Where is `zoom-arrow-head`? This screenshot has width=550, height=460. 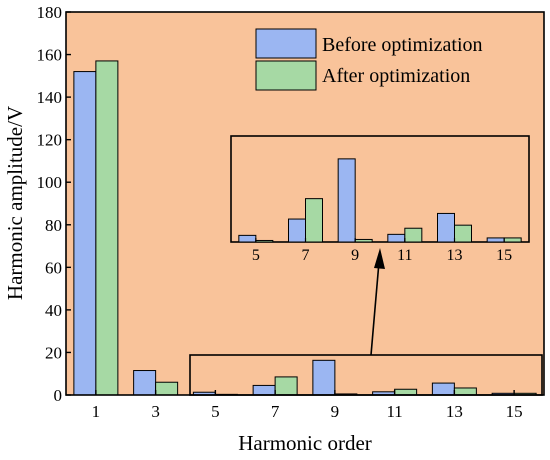 zoom-arrow-head is located at coordinates (379, 258).